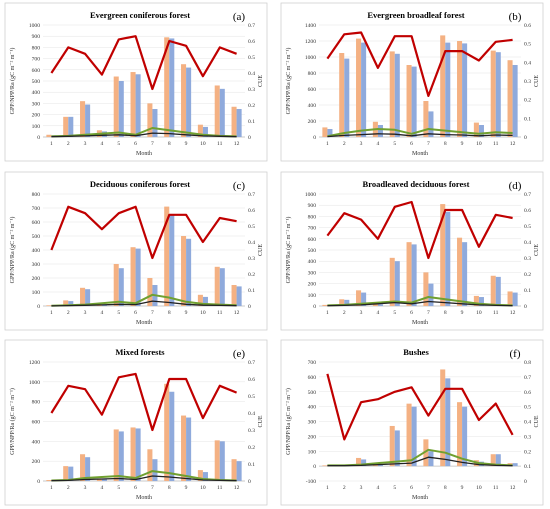 The height and width of the screenshot is (509, 550). What do you see at coordinates (36, 265) in the screenshot?
I see `y-tick-label: 300` at bounding box center [36, 265].